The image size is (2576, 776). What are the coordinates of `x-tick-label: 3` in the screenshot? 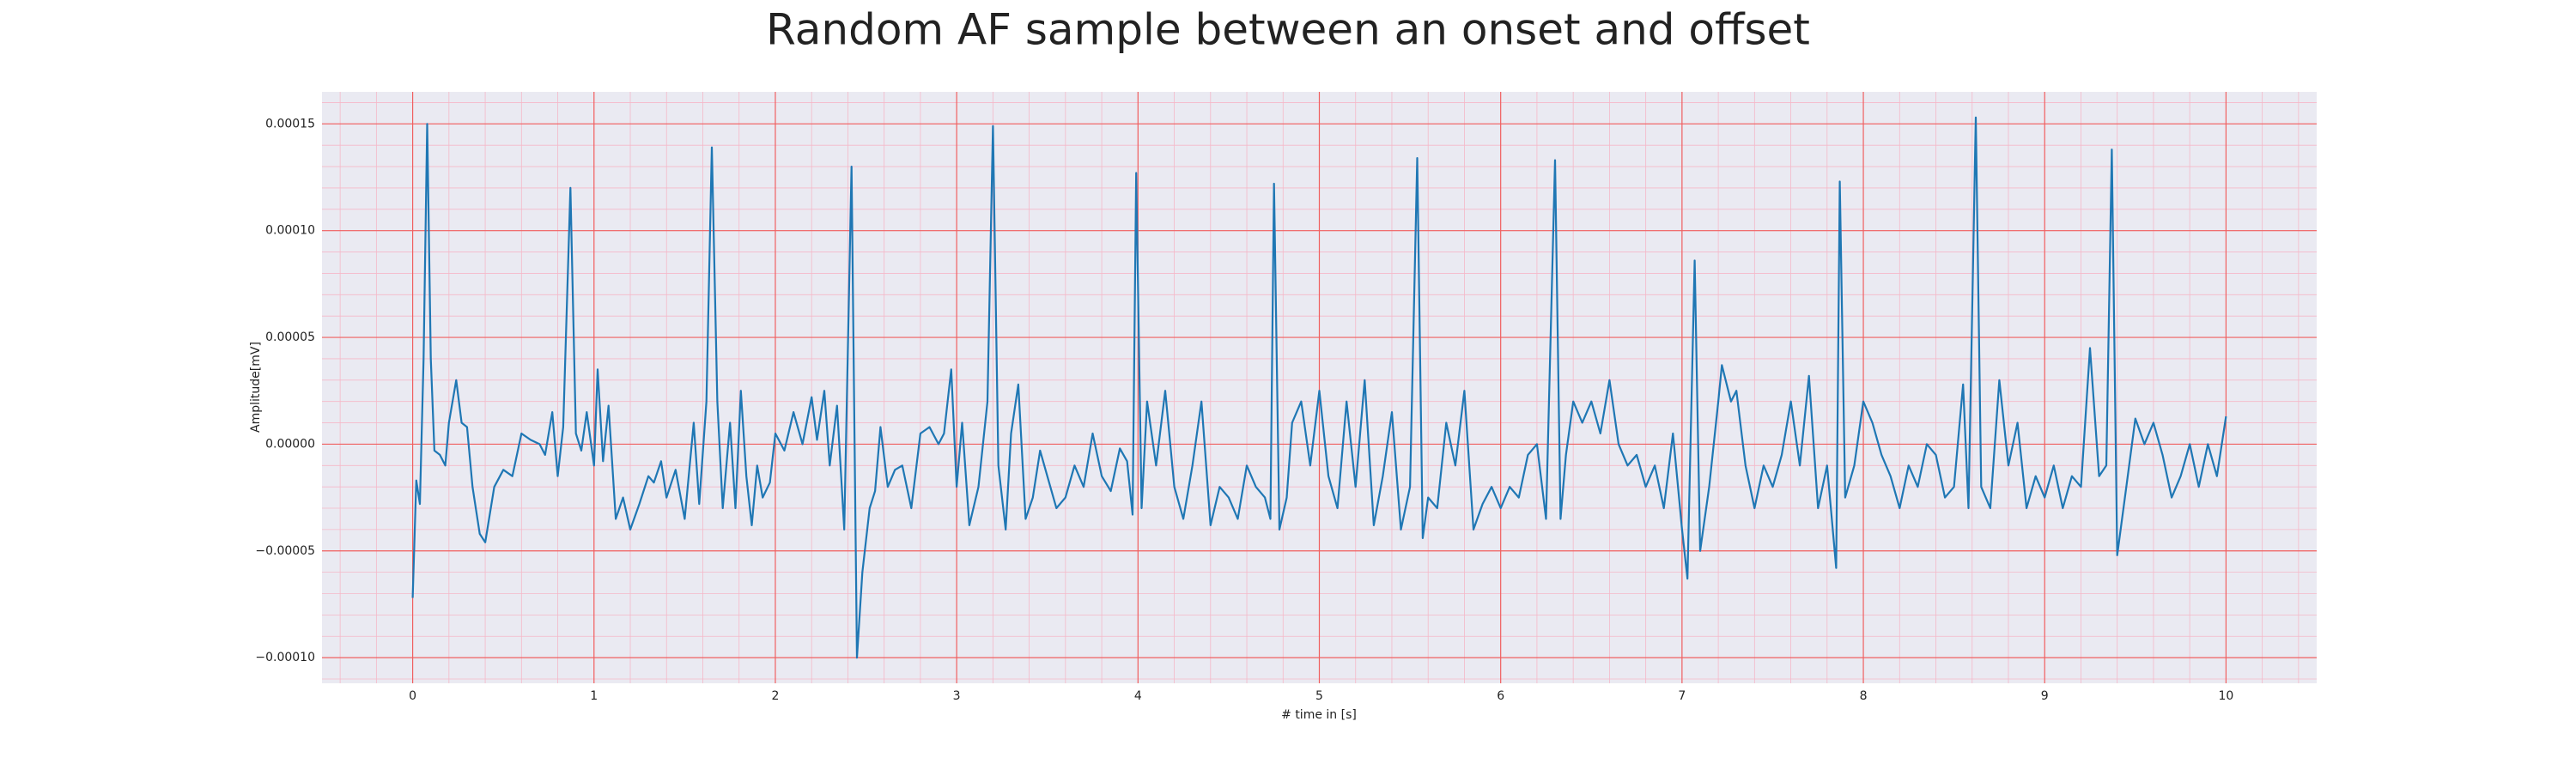 It's located at (957, 696).